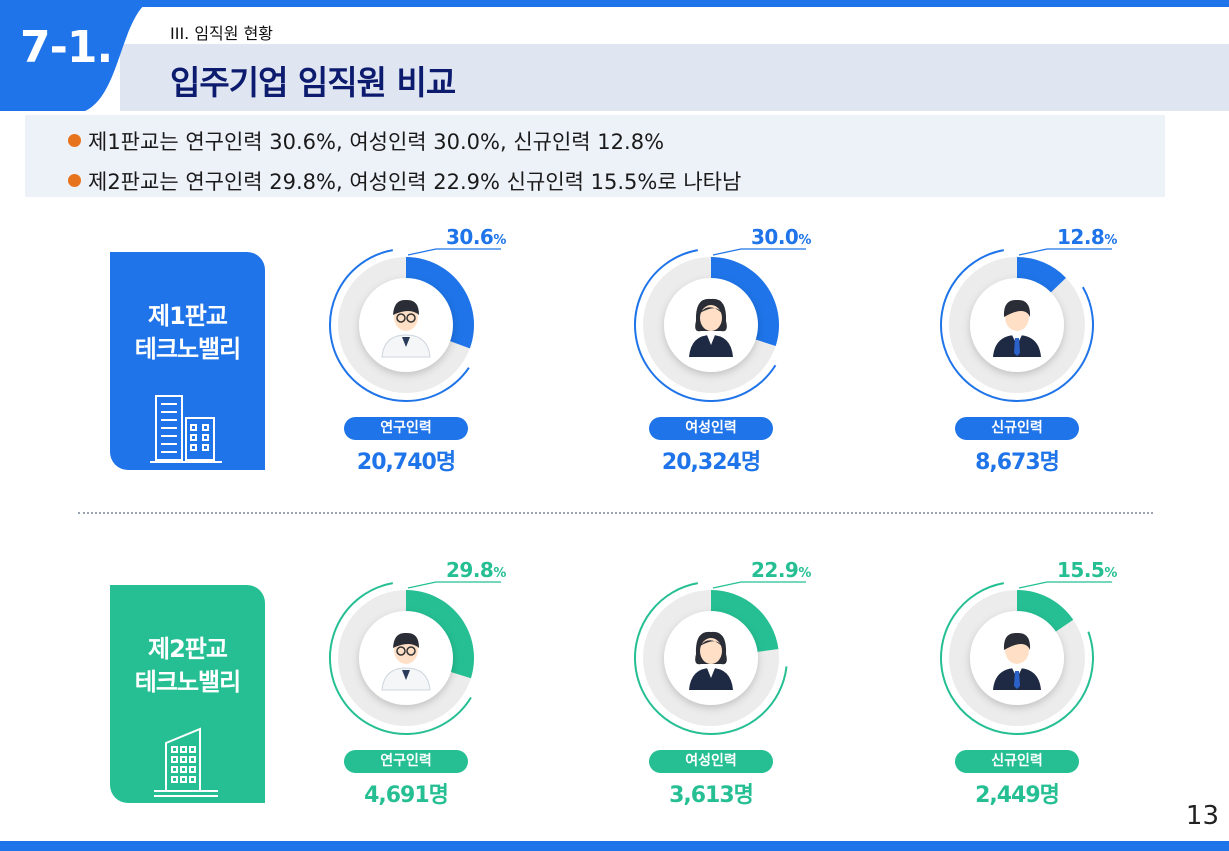  What do you see at coordinates (470, 570) in the screenshot?
I see `percentage-value: 29.8` at bounding box center [470, 570].